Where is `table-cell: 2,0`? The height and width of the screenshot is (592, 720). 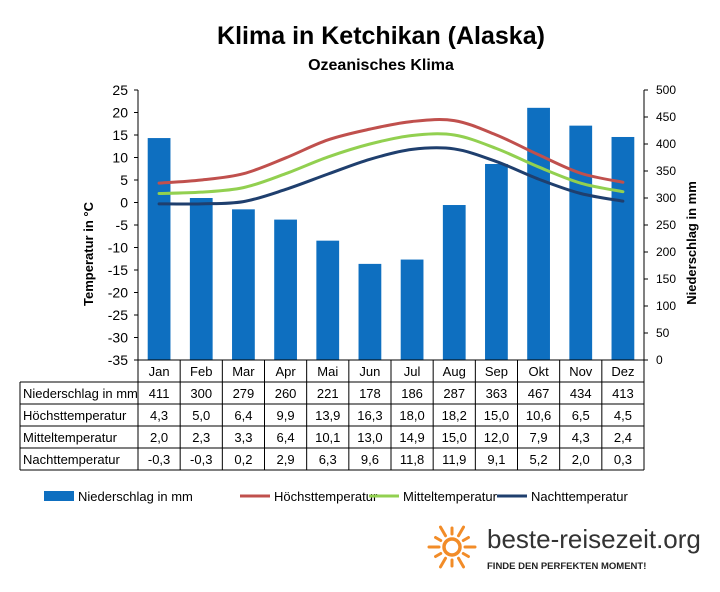
table-cell: 2,0 is located at coordinates (159, 437).